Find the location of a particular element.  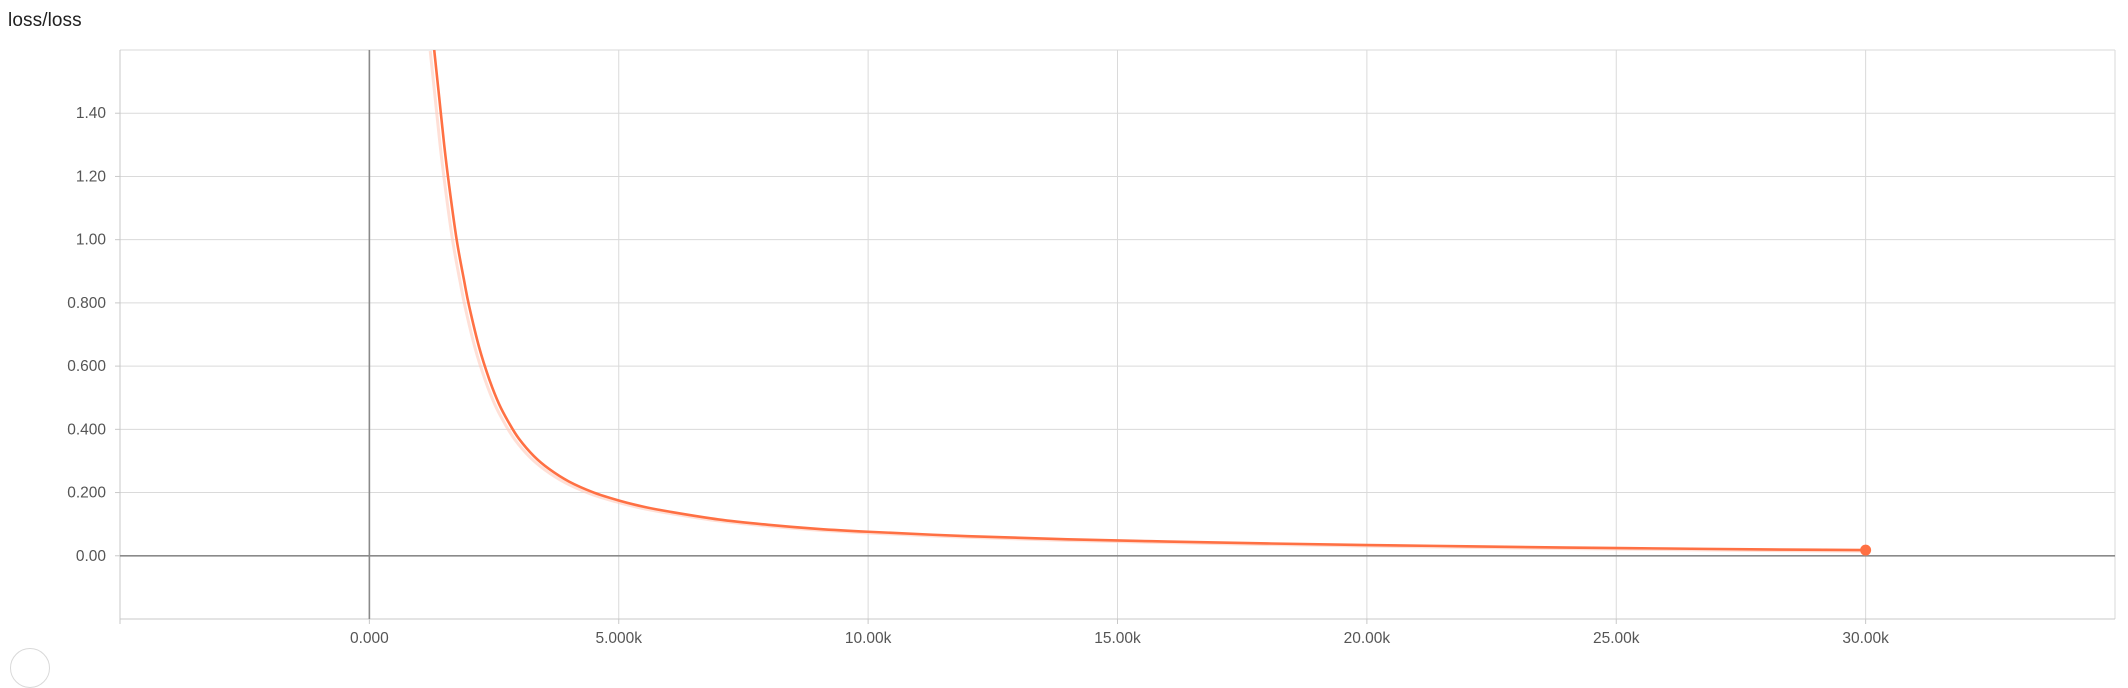

corner-circle is located at coordinates (30, 668).